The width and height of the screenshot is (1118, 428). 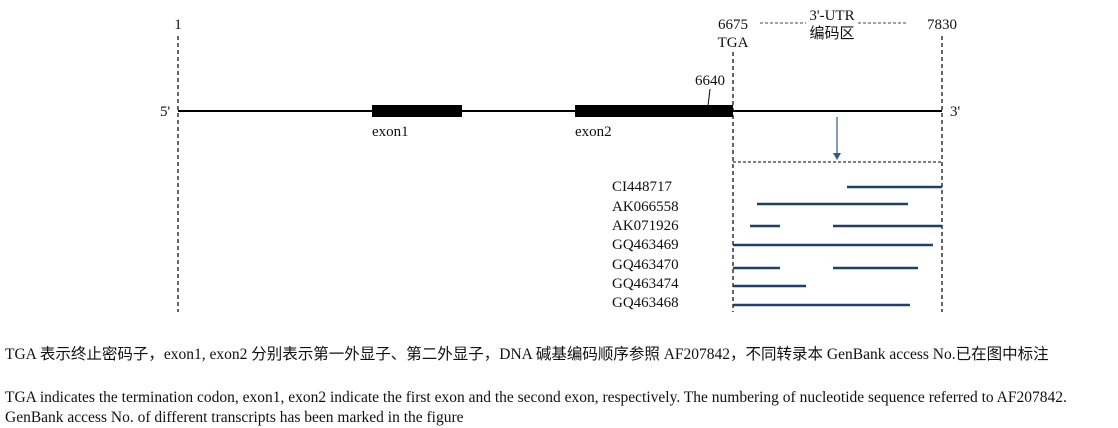 What do you see at coordinates (645, 284) in the screenshot?
I see `transcript-label: GQ463474` at bounding box center [645, 284].